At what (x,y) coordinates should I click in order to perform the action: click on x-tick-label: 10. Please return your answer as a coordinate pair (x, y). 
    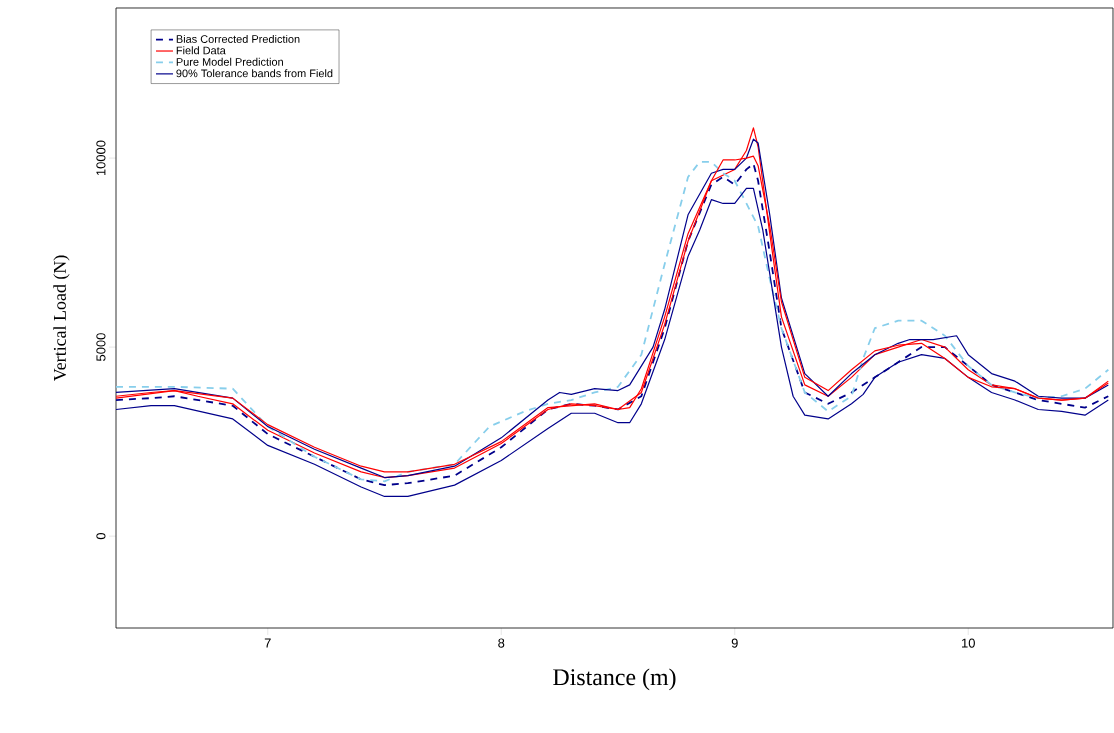
    Looking at the image, I should click on (968, 643).